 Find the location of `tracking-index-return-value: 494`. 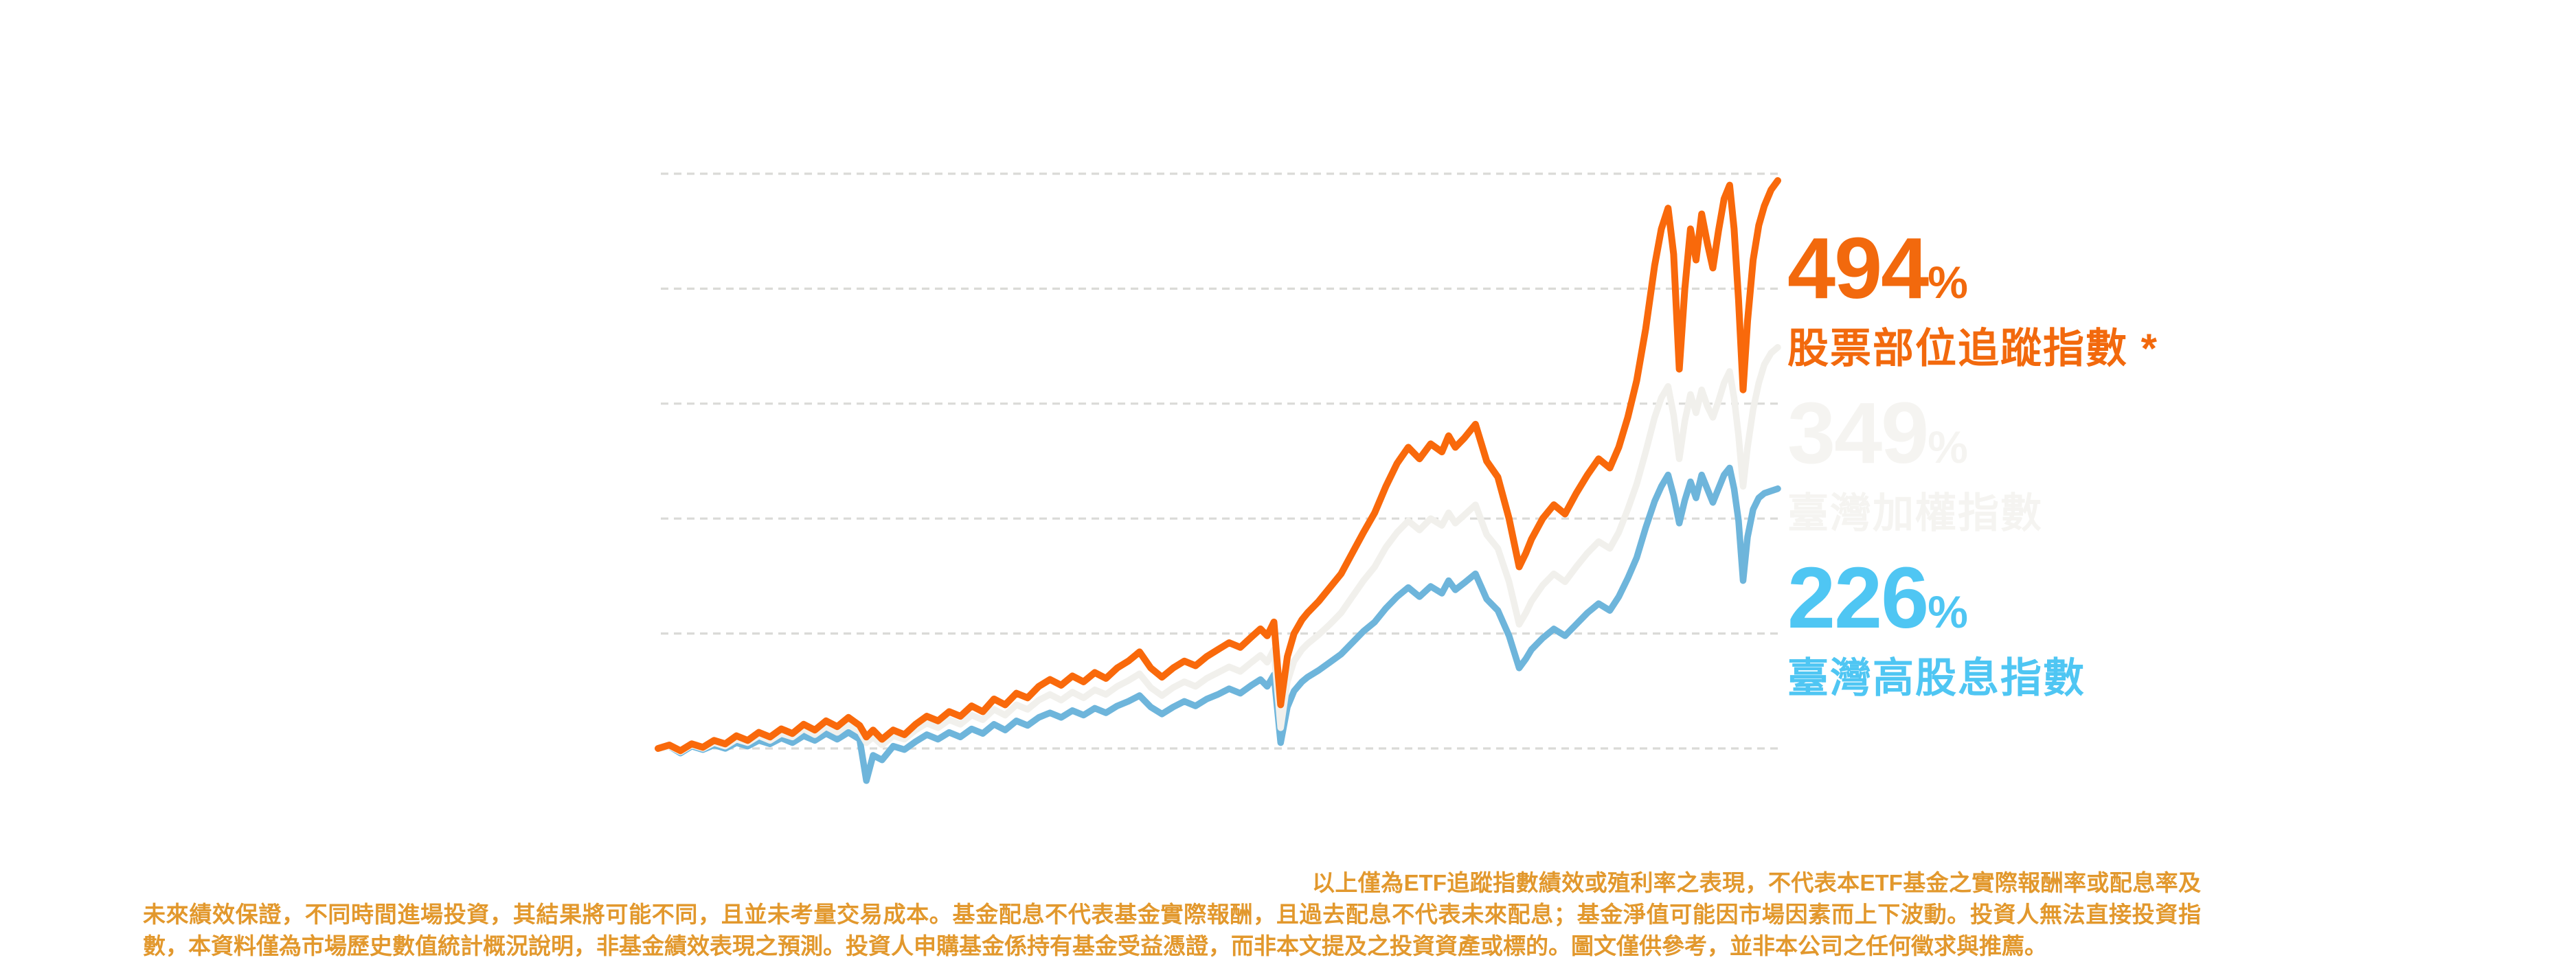

tracking-index-return-value: 494 is located at coordinates (1858, 268).